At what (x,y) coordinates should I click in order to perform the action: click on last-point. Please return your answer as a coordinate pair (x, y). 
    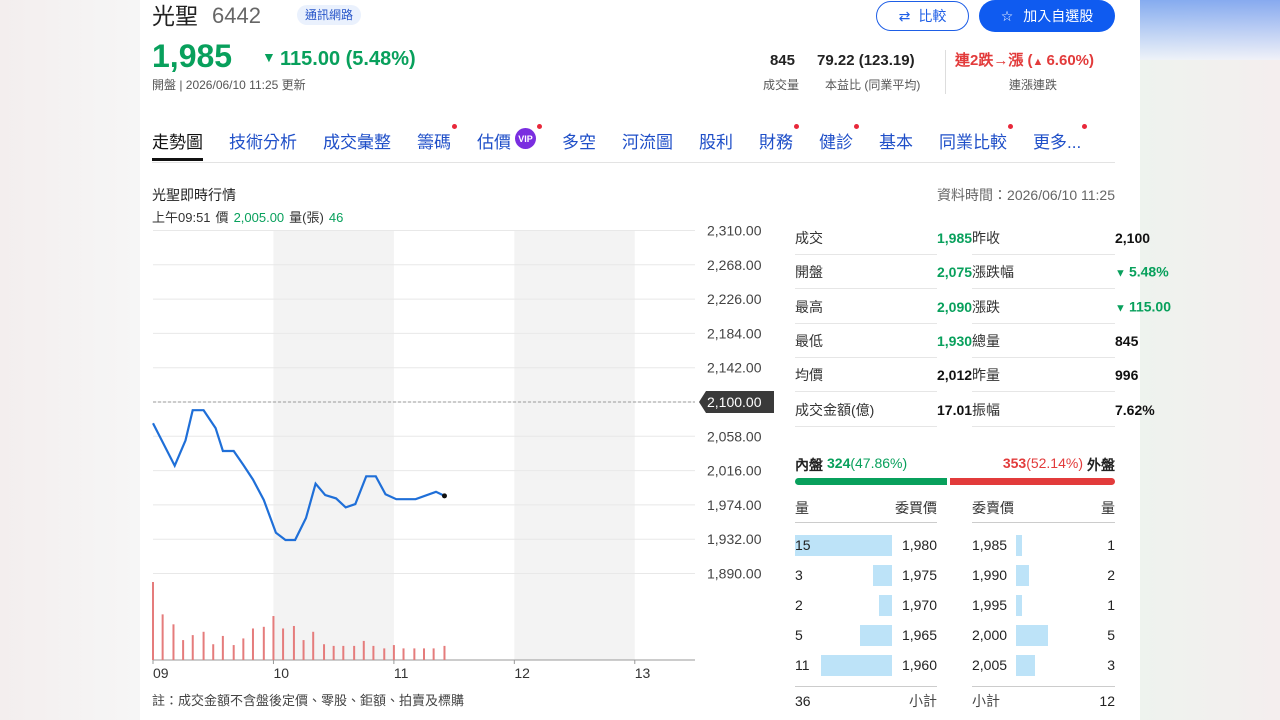
    Looking at the image, I should click on (444, 496).